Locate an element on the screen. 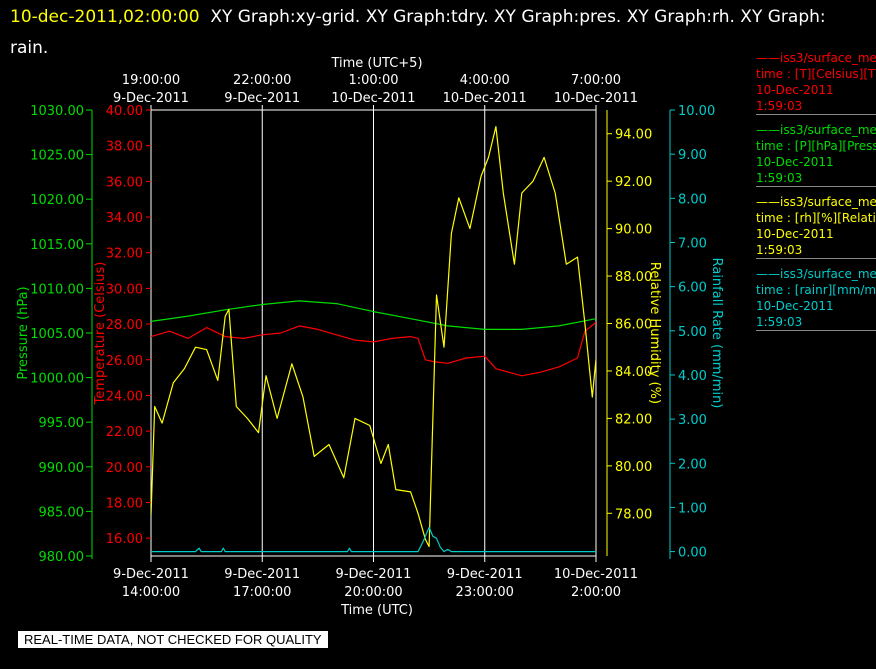  top-tick-time: 1:00:00 is located at coordinates (373, 80).